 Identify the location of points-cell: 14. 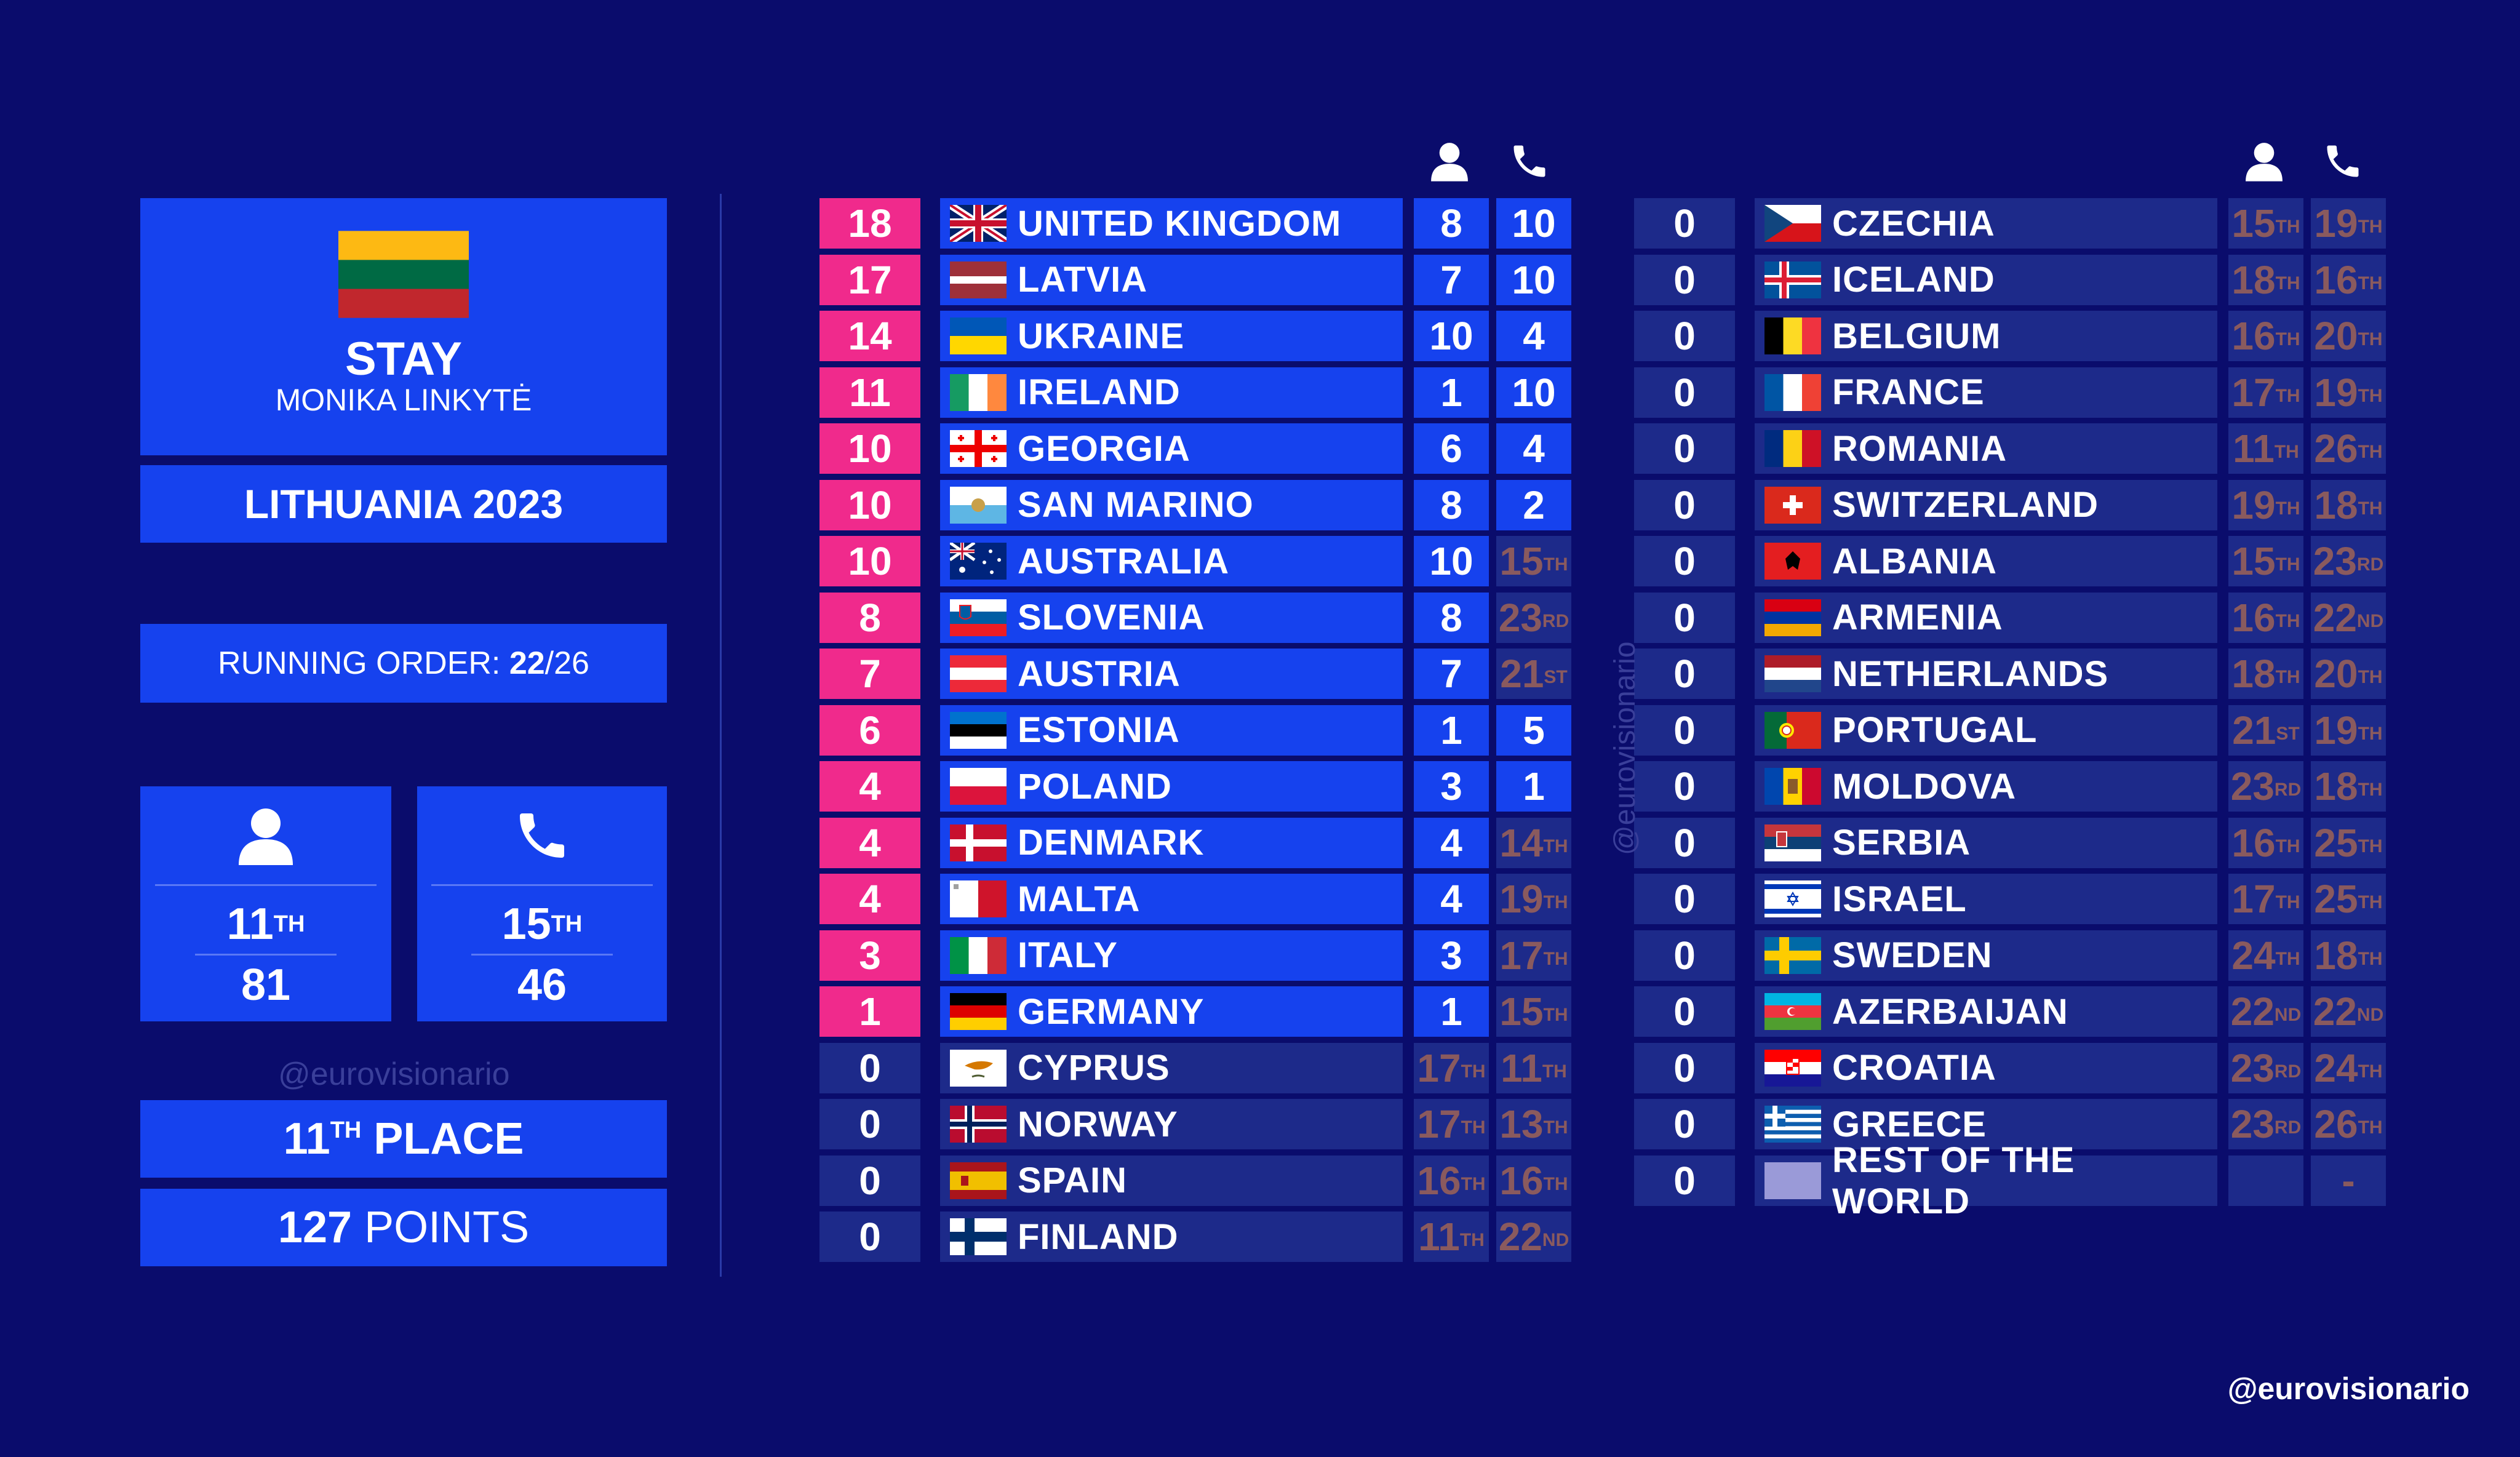
(869, 336).